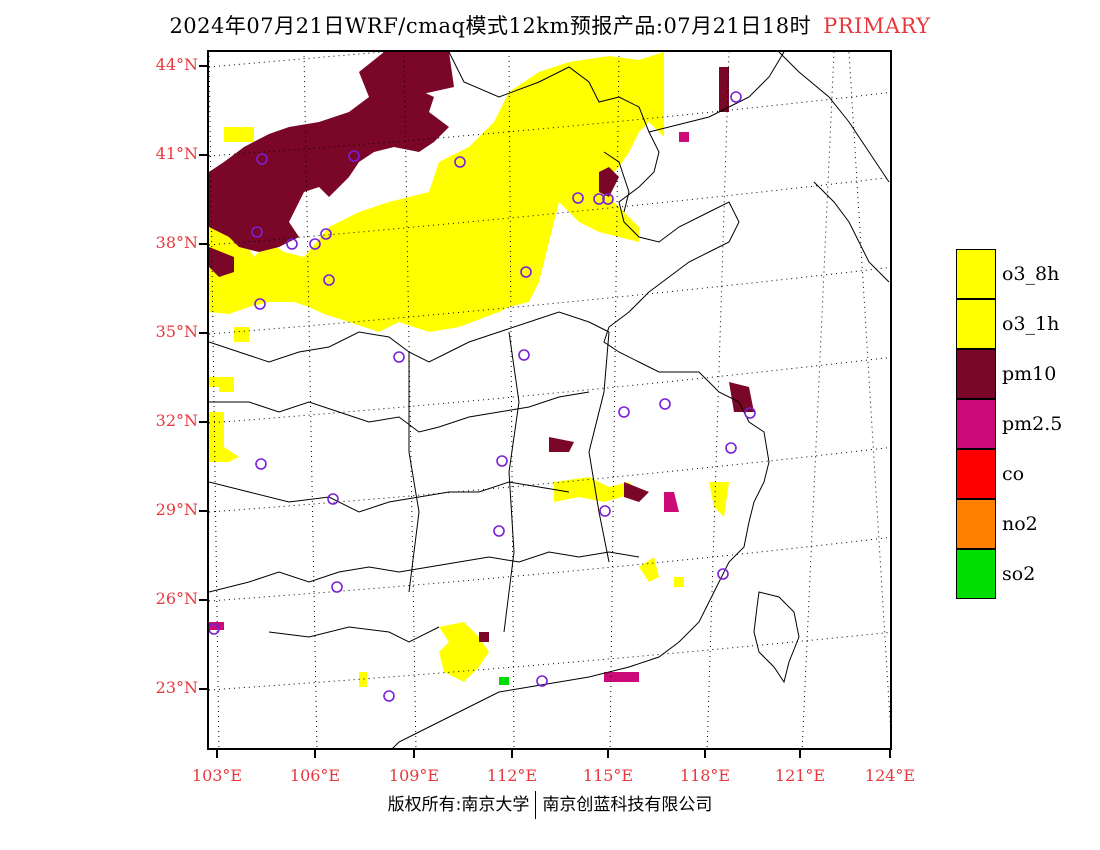  Describe the element at coordinates (176, 420) in the screenshot. I see `lat-label-32: 32°N` at that location.